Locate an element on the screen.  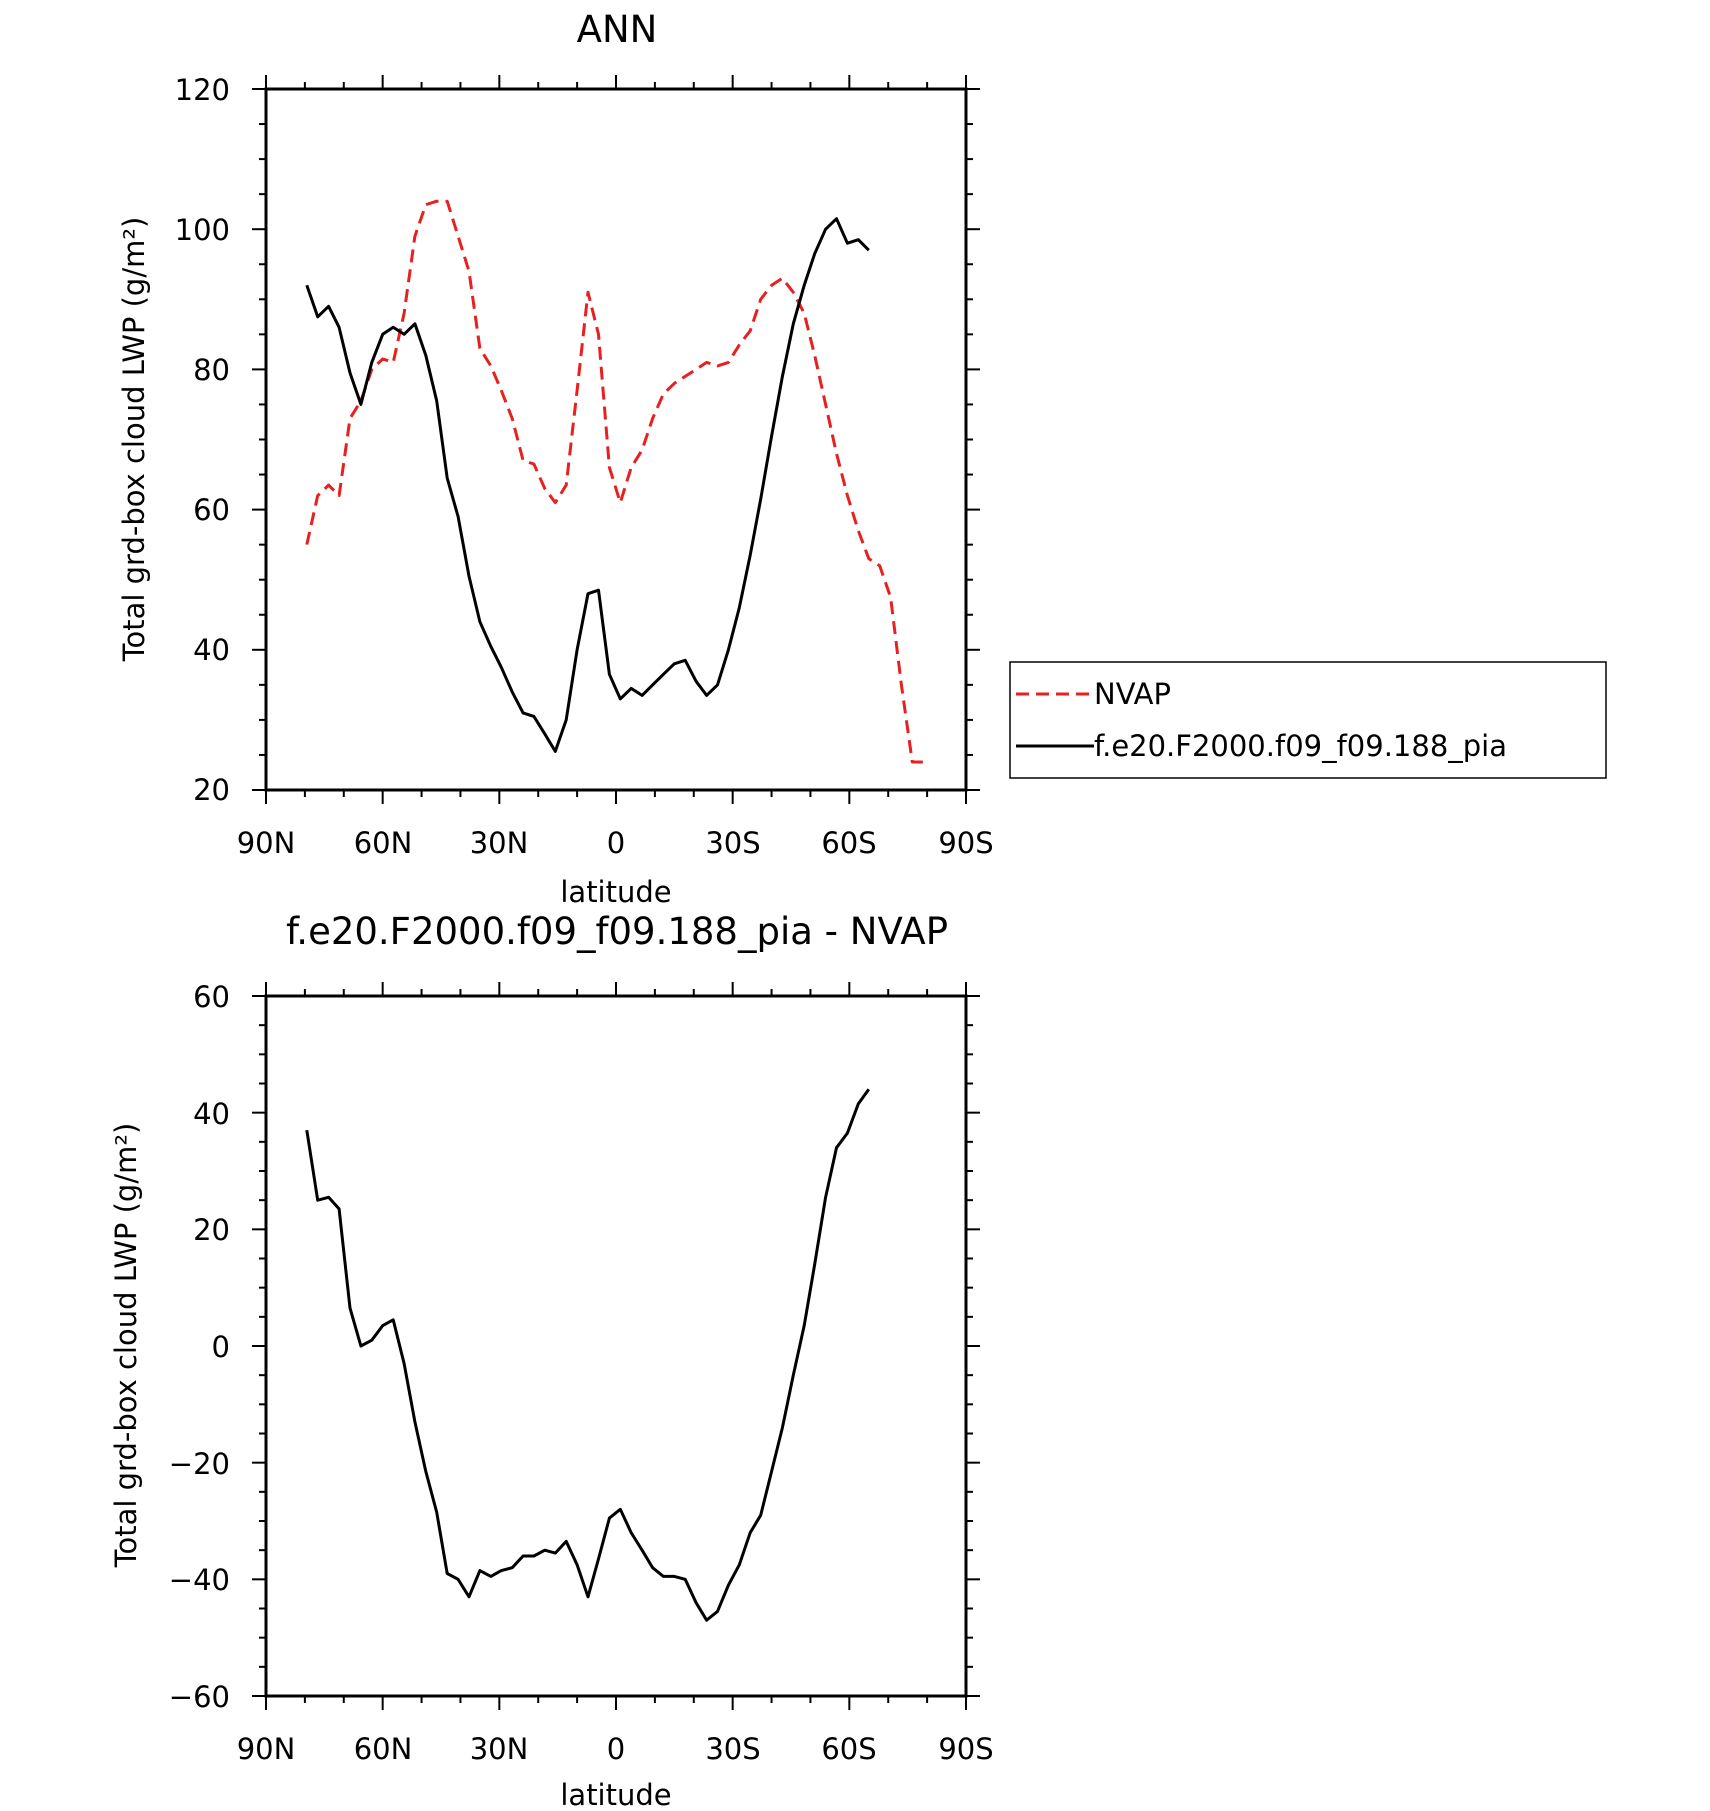
y-tick-label: 80 is located at coordinates (211, 370).